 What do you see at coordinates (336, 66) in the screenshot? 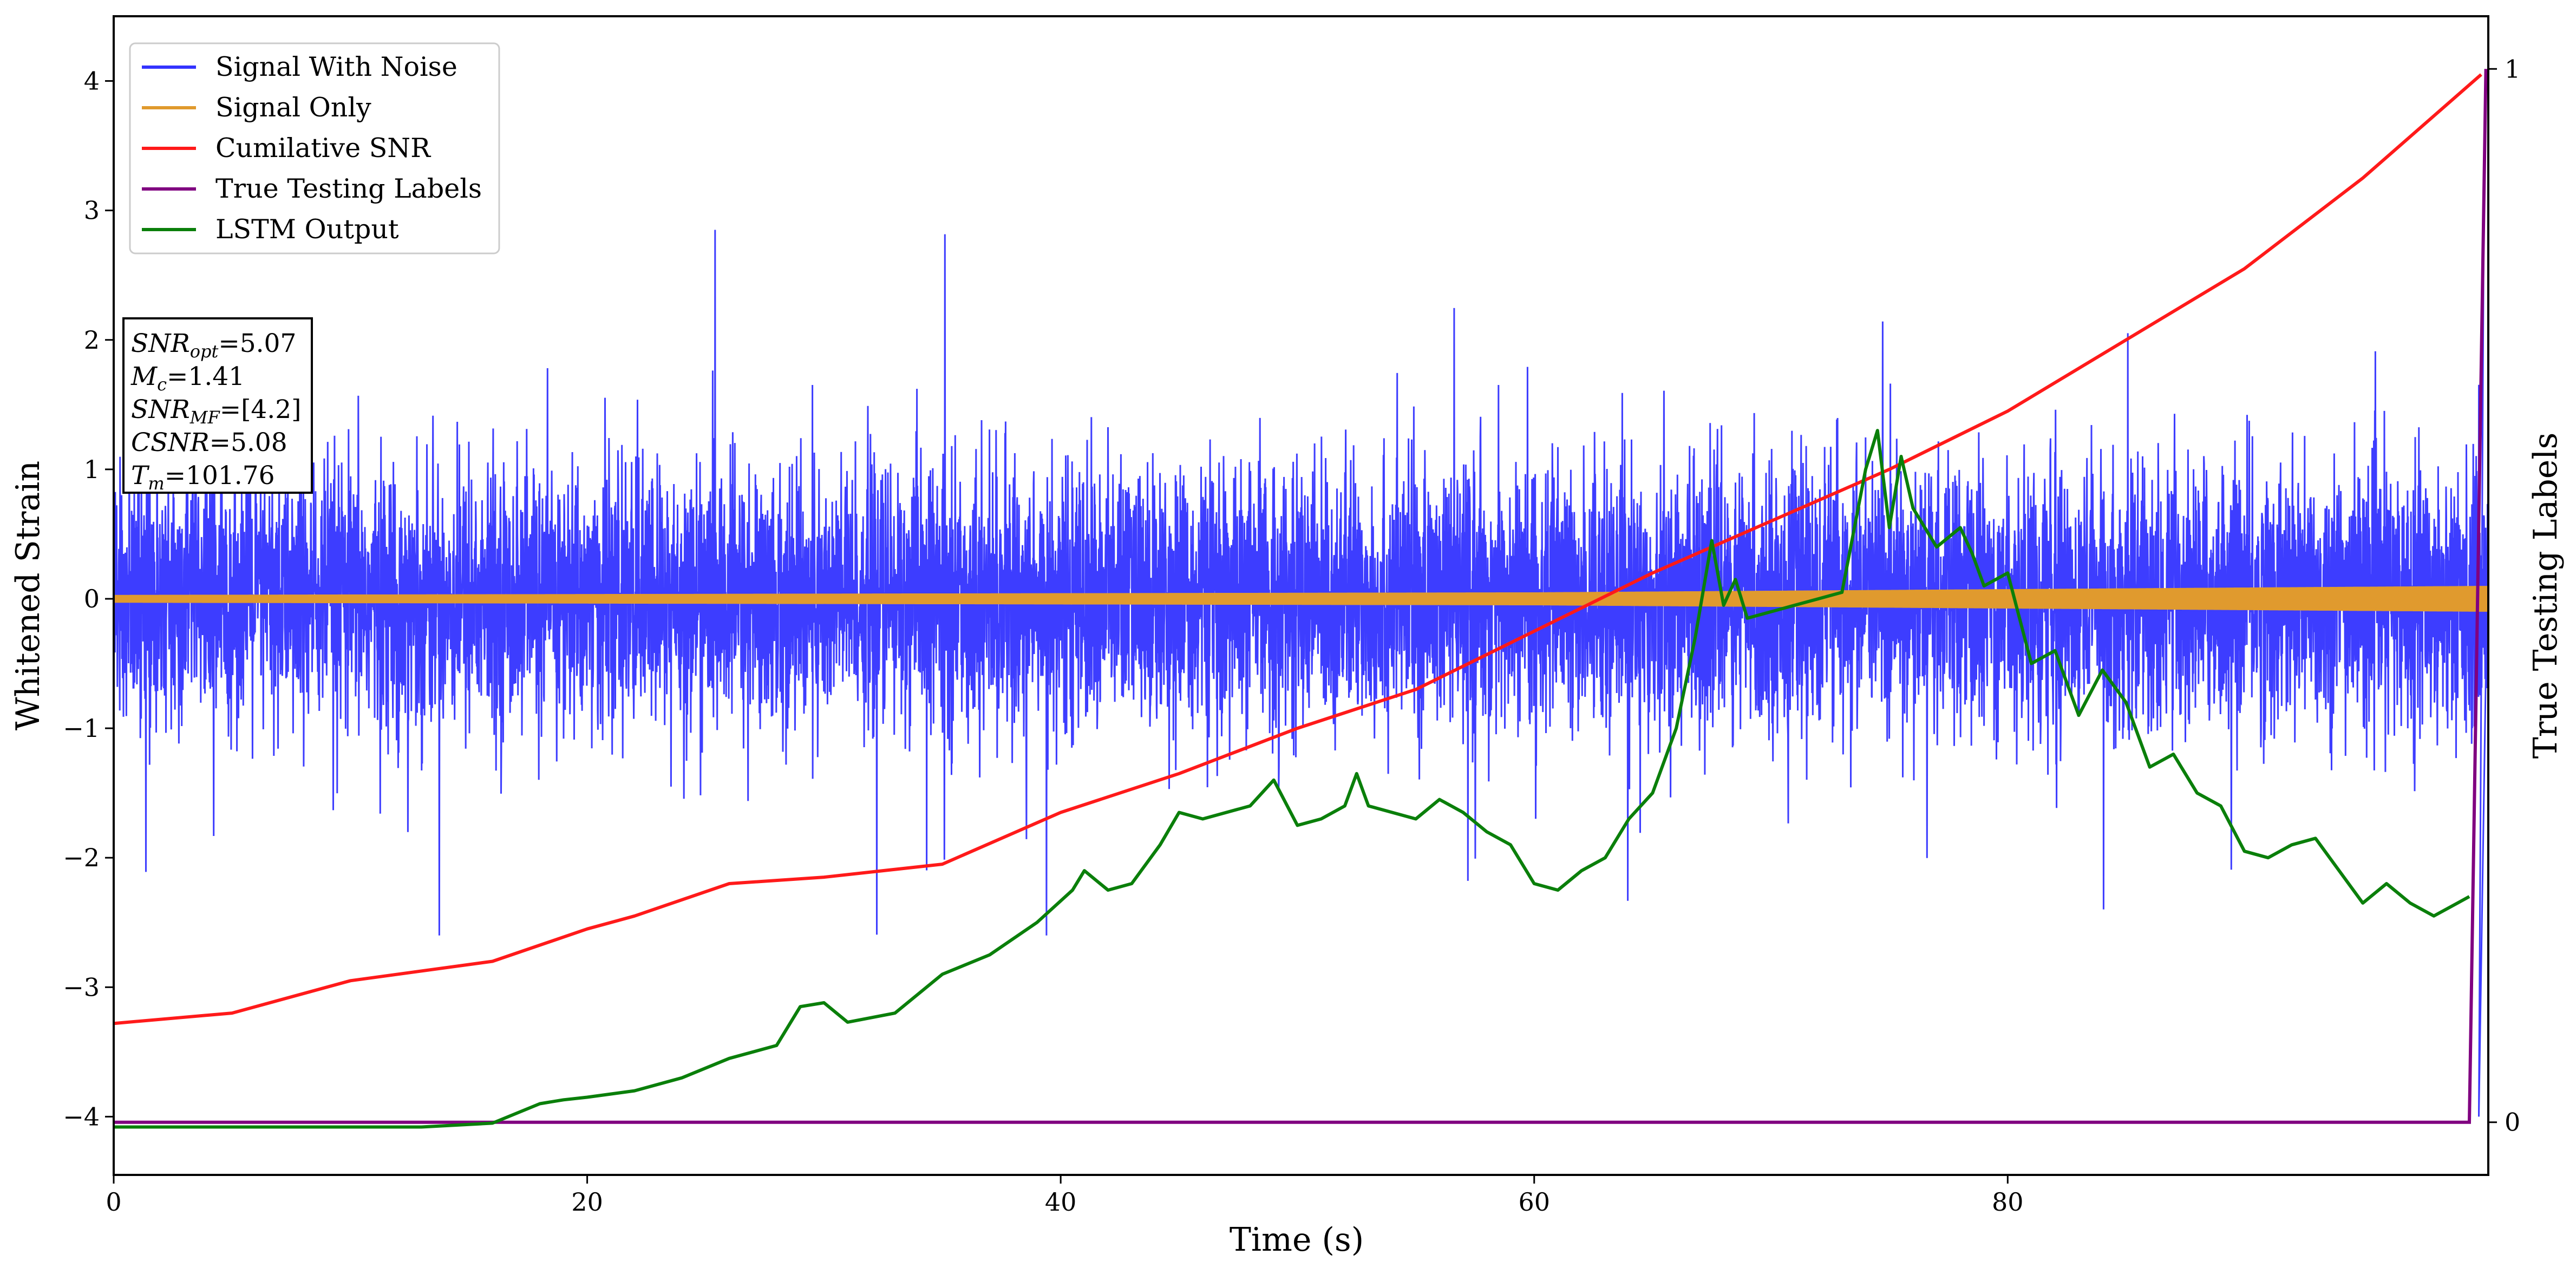
I see `legend-label-signal-with-noise: Signal With Noise` at bounding box center [336, 66].